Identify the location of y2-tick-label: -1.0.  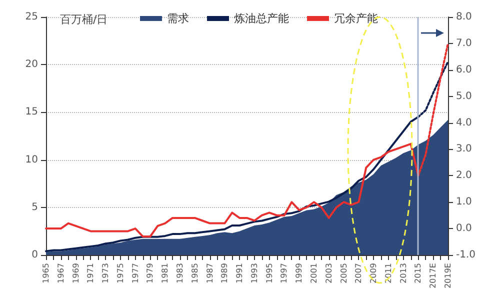
(466, 255).